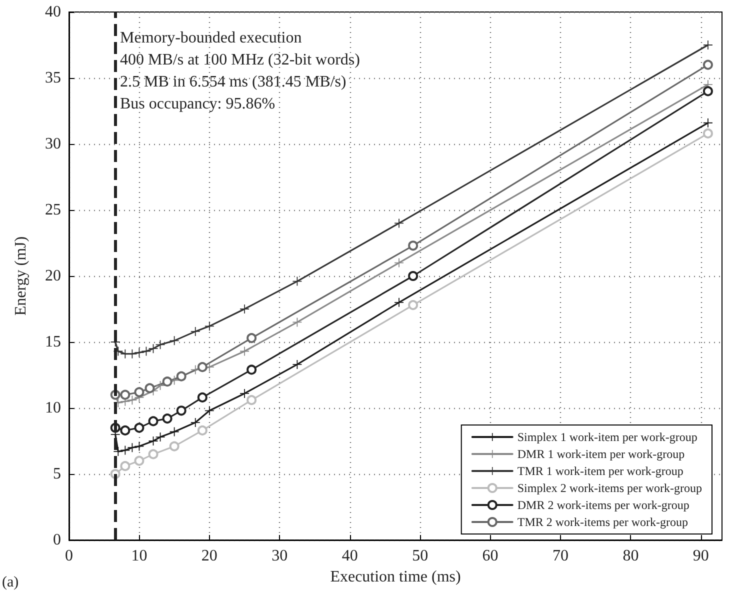  I want to click on y-tick-label: 0, so click(57, 540).